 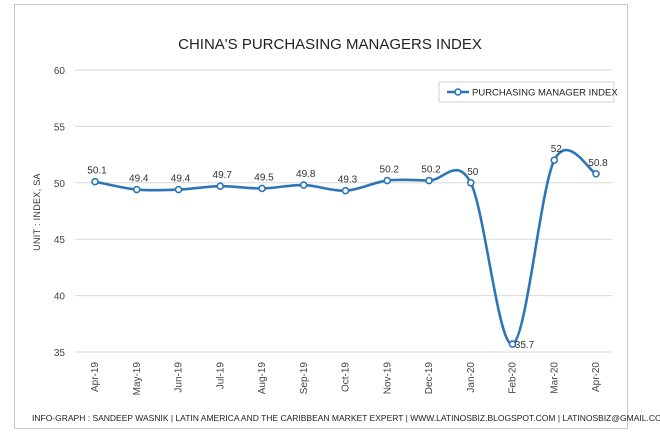 What do you see at coordinates (137, 379) in the screenshot?
I see `x-tick-label: May-19` at bounding box center [137, 379].